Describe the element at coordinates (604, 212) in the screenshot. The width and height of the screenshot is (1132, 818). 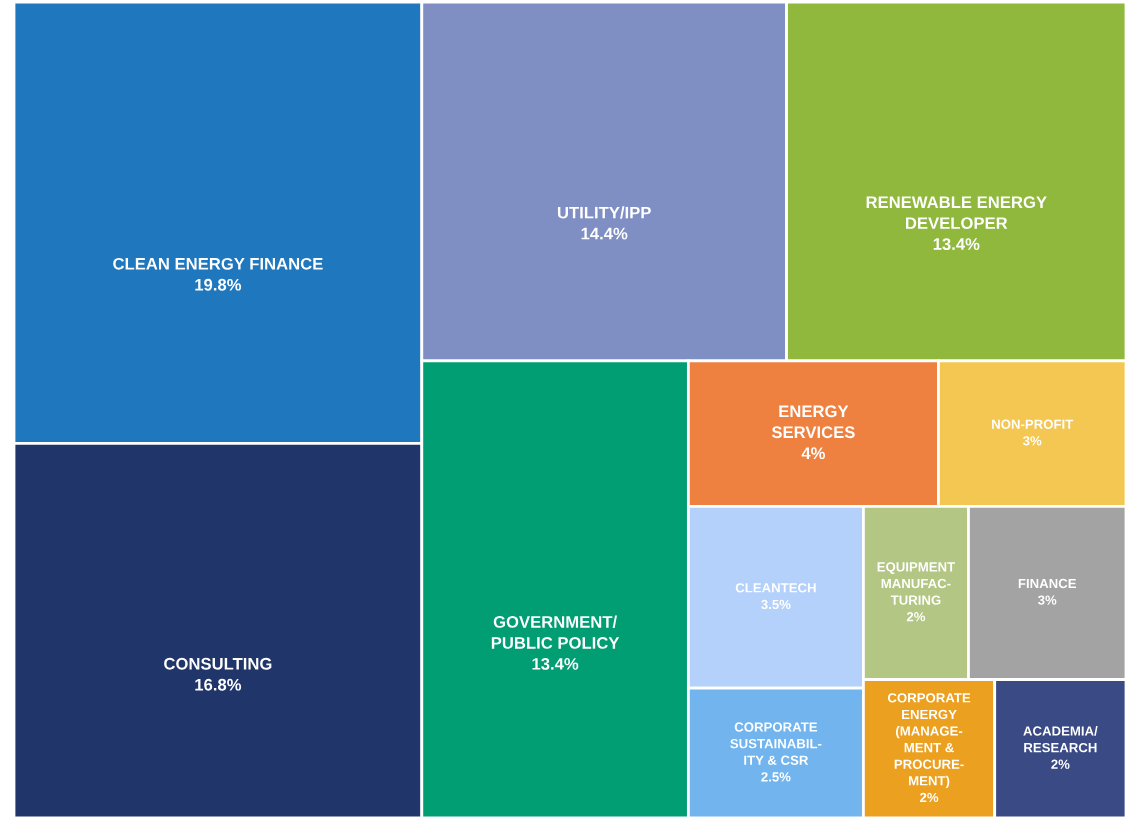
I see `category-label: UTILITY/IPP` at that location.